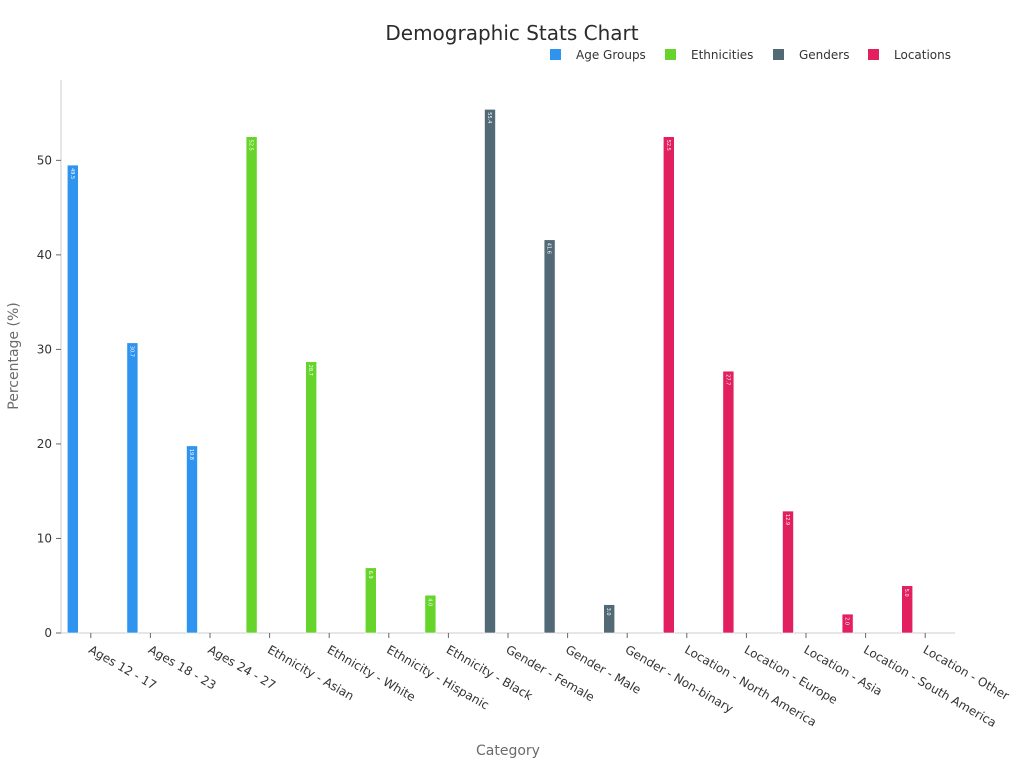  Describe the element at coordinates (437, 677) in the screenshot. I see `x-tick-label: Ethnicity - Hispanic` at that location.